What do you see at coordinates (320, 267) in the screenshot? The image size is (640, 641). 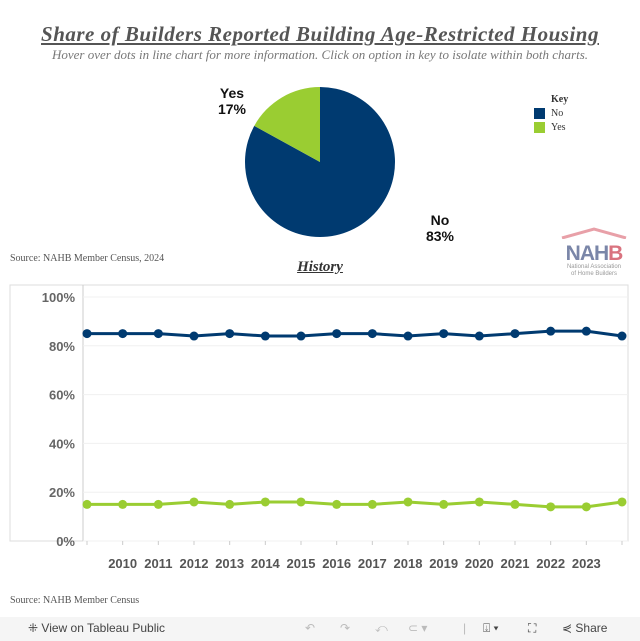 I see `history-title: History` at bounding box center [320, 267].